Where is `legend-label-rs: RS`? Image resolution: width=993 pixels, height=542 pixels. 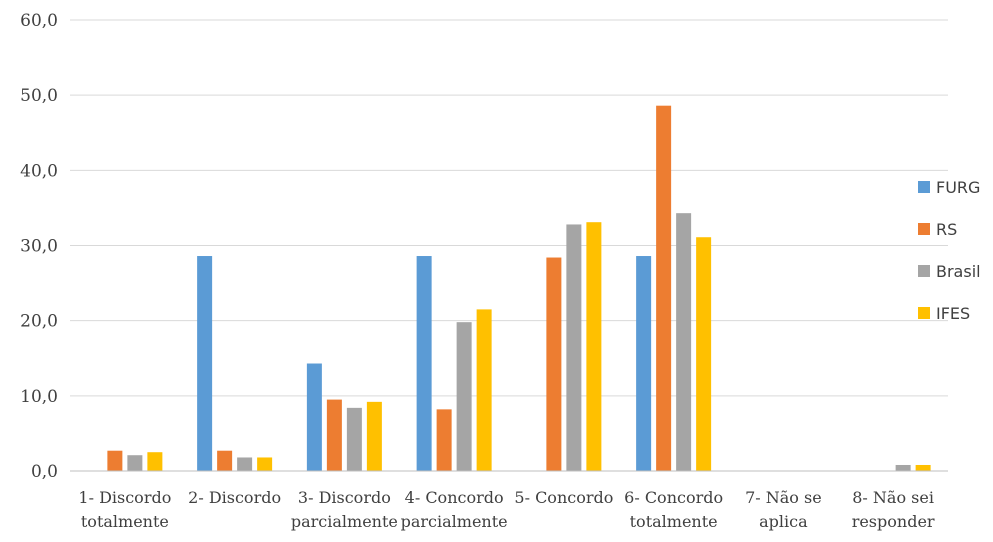 legend-label-rs: RS is located at coordinates (946, 229).